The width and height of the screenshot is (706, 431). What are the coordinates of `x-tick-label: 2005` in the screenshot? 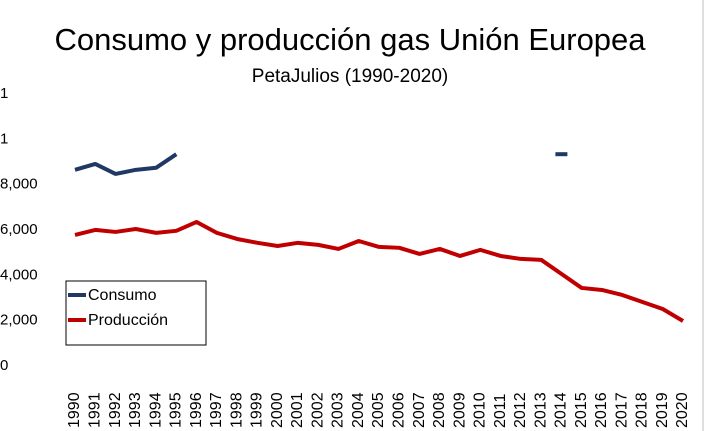 It's located at (378, 410).